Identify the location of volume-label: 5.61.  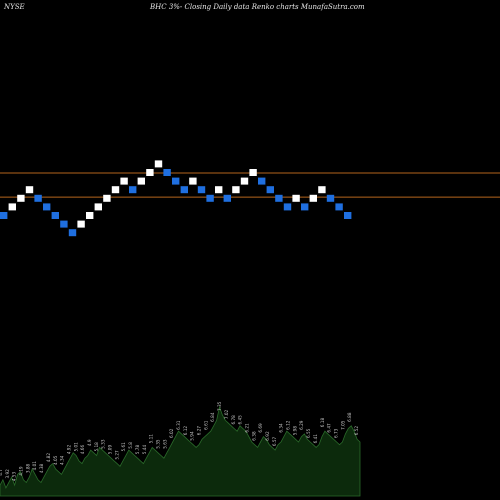
(123, 447).